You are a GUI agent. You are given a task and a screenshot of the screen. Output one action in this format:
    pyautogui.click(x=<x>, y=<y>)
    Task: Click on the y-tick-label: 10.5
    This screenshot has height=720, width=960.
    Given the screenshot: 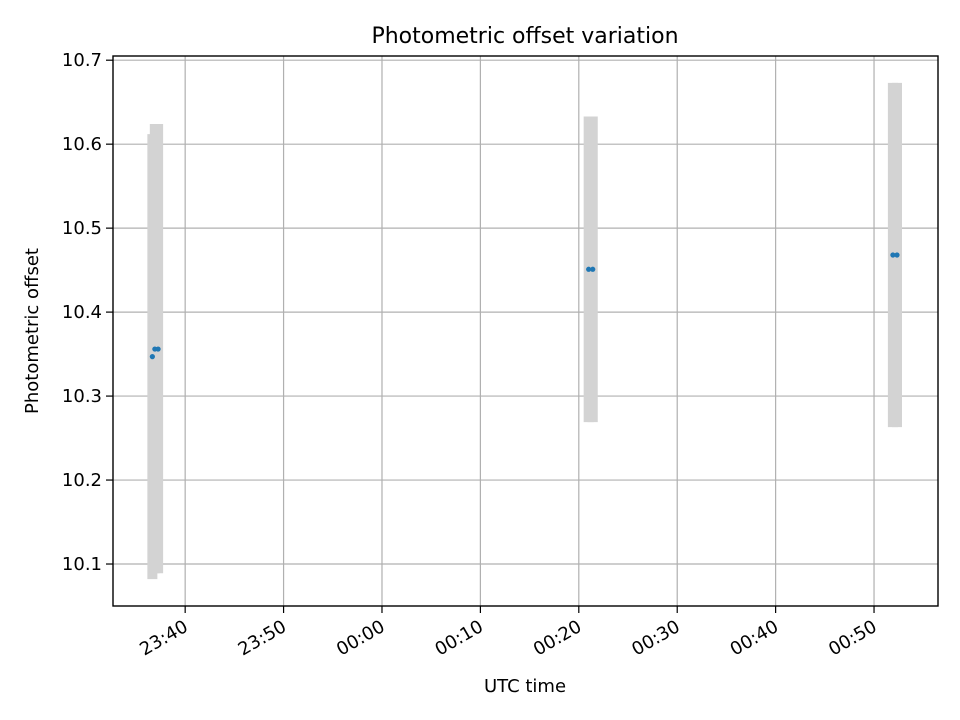 What is the action you would take?
    pyautogui.click(x=82, y=228)
    